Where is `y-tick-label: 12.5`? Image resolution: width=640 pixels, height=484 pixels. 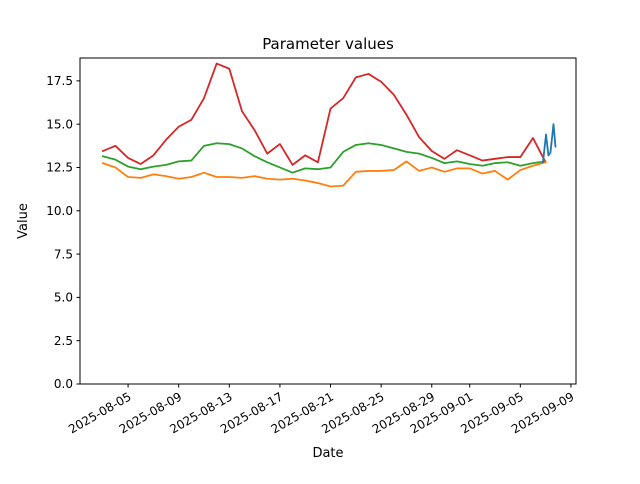 y-tick-label: 12.5 is located at coordinates (59, 168).